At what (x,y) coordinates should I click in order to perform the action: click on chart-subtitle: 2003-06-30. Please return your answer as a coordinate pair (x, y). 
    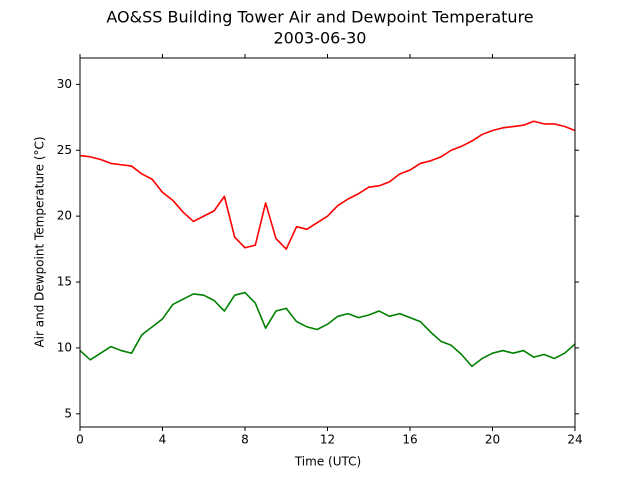
    Looking at the image, I should click on (320, 38).